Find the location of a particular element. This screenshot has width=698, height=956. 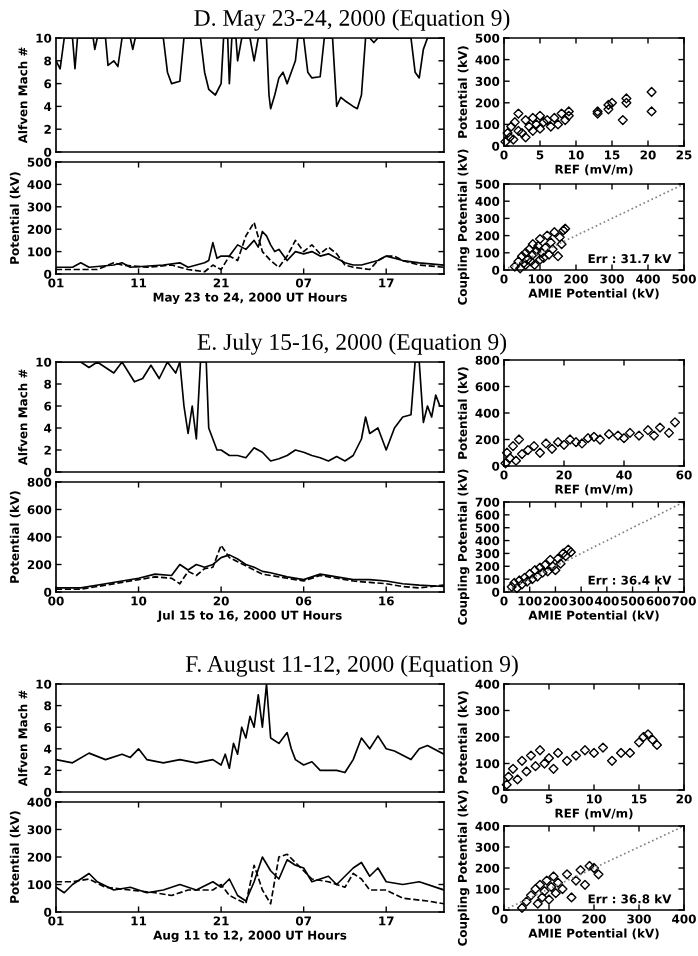

chart-title: D. May 23-24, 2000 (Equation 9) is located at coordinates (352, 20).